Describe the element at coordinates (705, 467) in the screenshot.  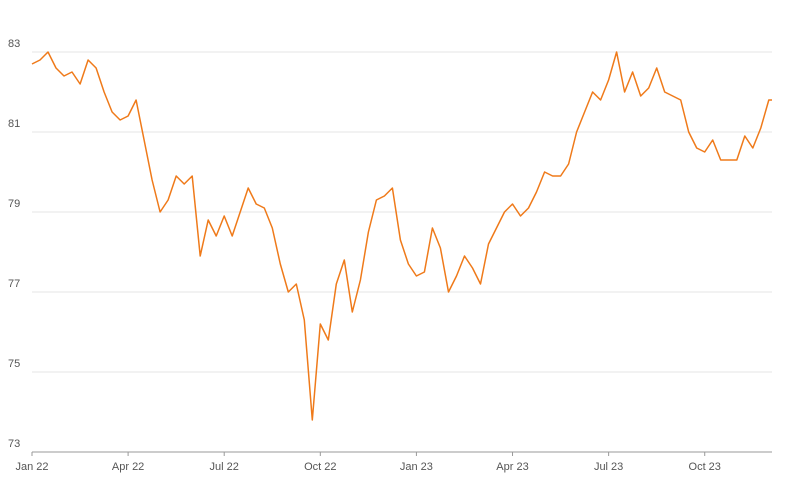
I see `x-tick-label: Oct 23` at that location.